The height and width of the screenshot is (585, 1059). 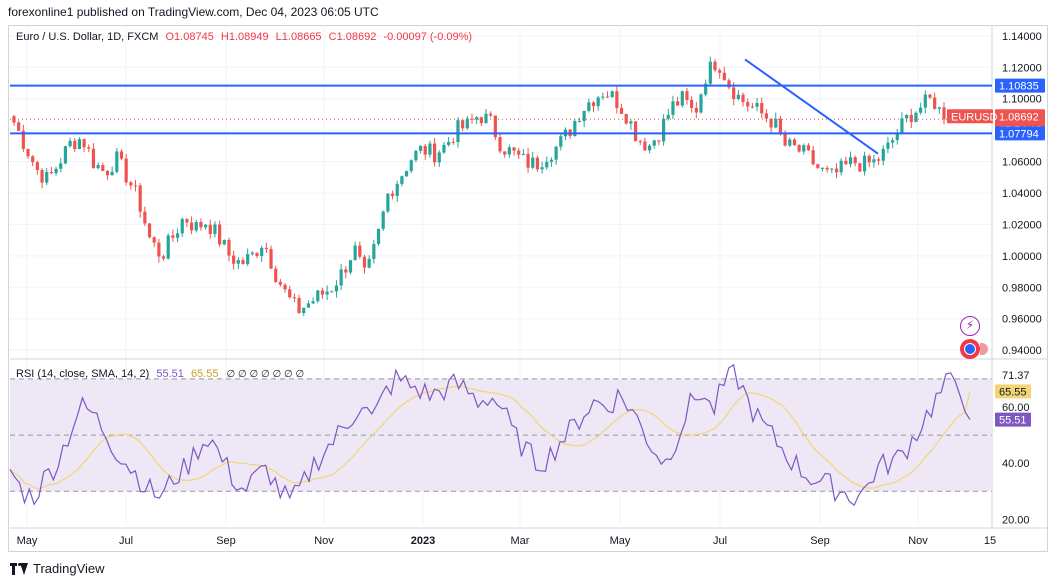 What do you see at coordinates (970, 116) in the screenshot?
I see `symbol-badge-bg` at bounding box center [970, 116].